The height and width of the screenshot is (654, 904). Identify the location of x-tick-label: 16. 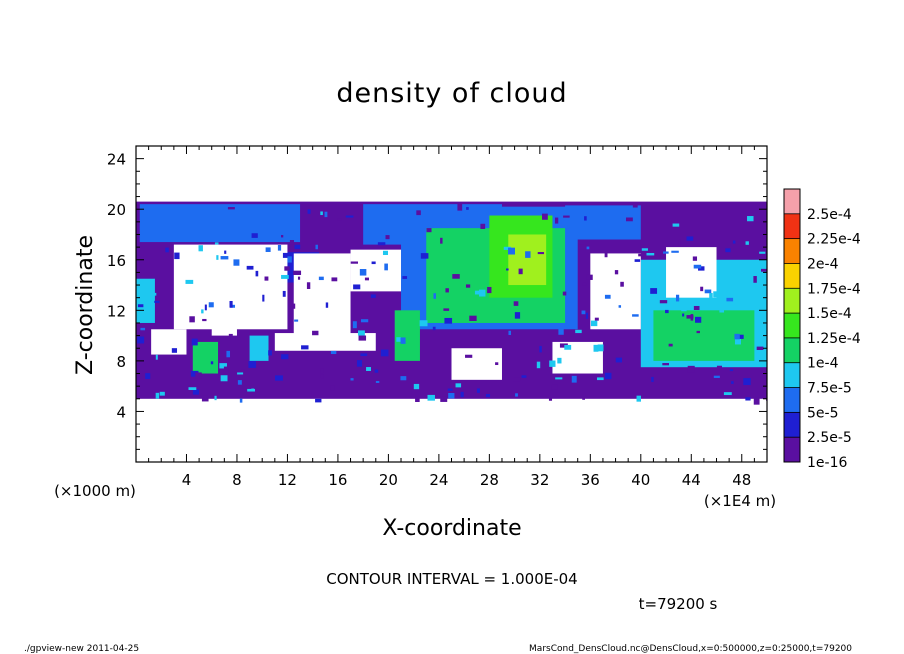
(337, 480).